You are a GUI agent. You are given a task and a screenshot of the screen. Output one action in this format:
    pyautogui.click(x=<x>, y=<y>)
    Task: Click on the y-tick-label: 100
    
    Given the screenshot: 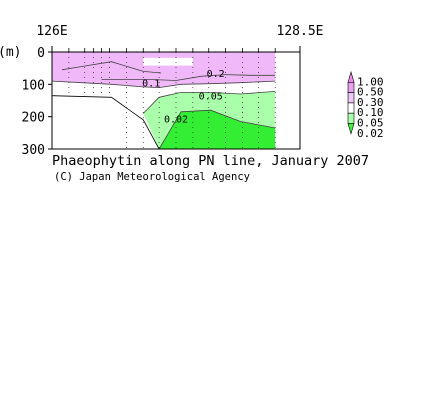 What is the action you would take?
    pyautogui.click(x=33, y=85)
    